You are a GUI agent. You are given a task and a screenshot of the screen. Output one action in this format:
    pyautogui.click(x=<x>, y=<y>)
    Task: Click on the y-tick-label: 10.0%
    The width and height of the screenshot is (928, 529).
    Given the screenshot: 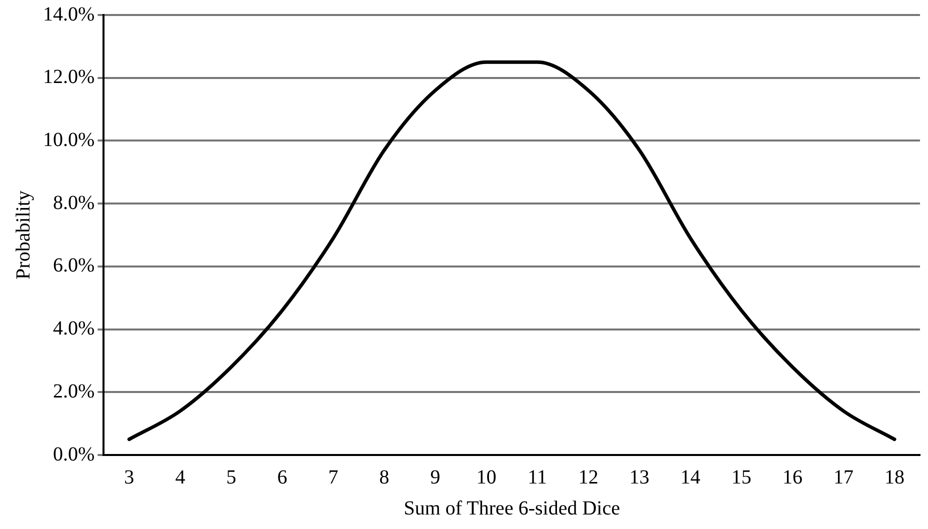 What is the action you would take?
    pyautogui.click(x=68, y=139)
    